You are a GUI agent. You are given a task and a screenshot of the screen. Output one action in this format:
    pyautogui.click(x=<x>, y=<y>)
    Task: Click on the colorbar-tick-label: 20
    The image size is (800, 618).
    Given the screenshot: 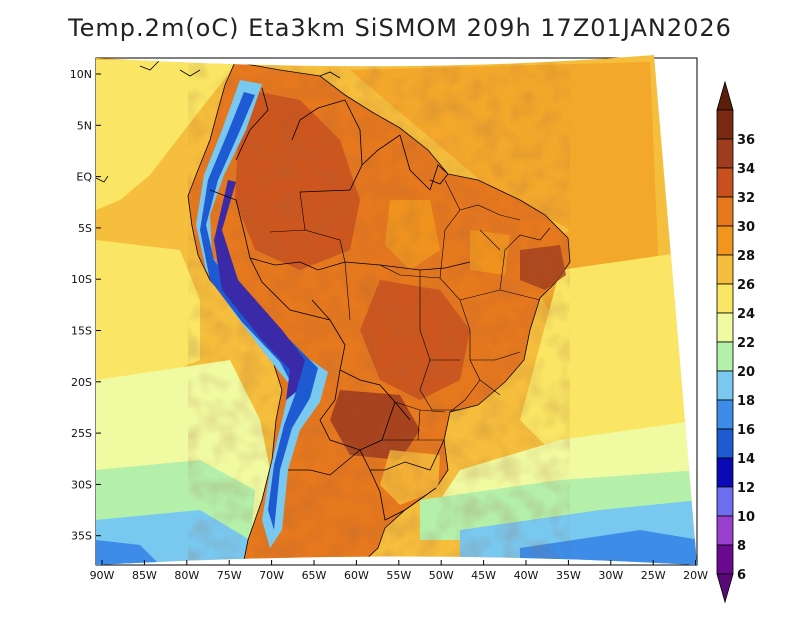 What is the action you would take?
    pyautogui.click(x=746, y=372)
    